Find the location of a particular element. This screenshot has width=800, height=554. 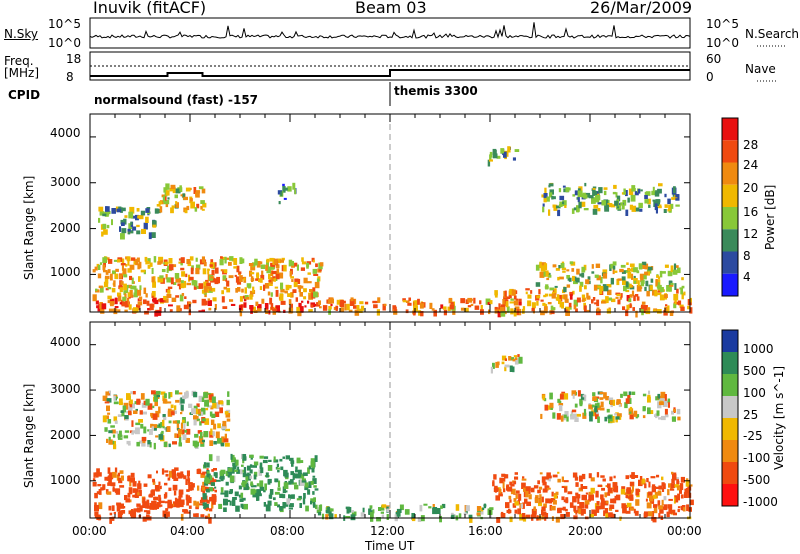

station-title: Inuvik (fitACF) is located at coordinates (150, 8).